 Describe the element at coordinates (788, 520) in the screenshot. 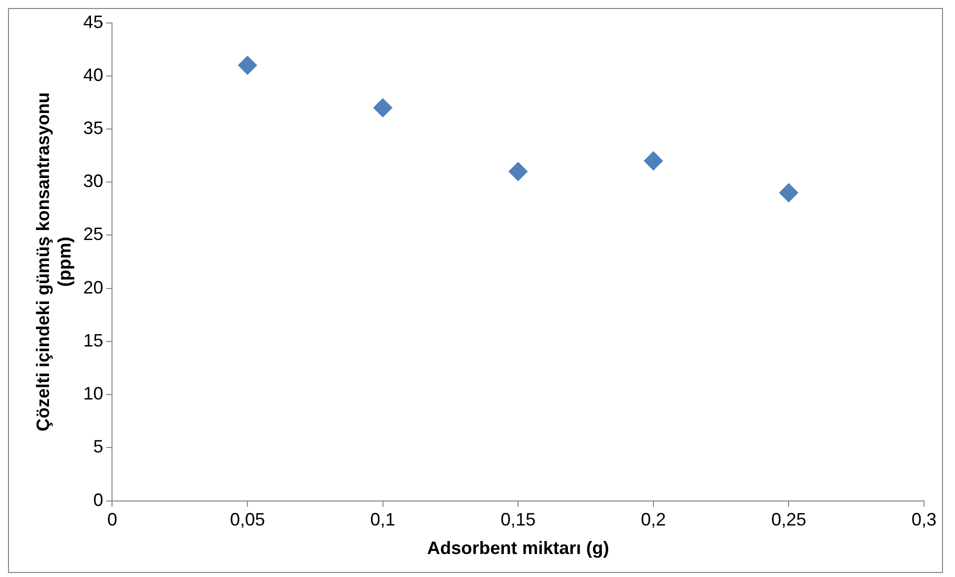

I see `x-tick-label: 0,25` at that location.